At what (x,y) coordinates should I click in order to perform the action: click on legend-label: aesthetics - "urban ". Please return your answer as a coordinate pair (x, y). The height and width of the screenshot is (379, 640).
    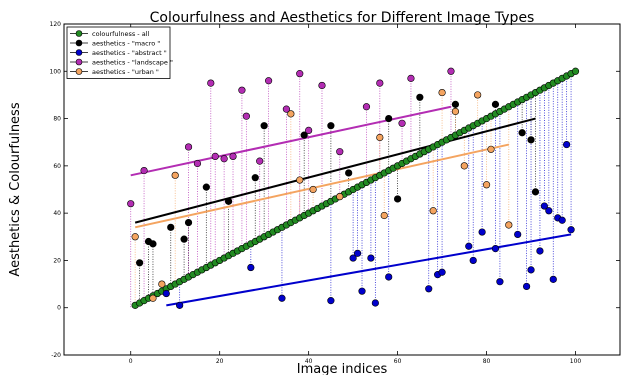
    Looking at the image, I should click on (125, 72).